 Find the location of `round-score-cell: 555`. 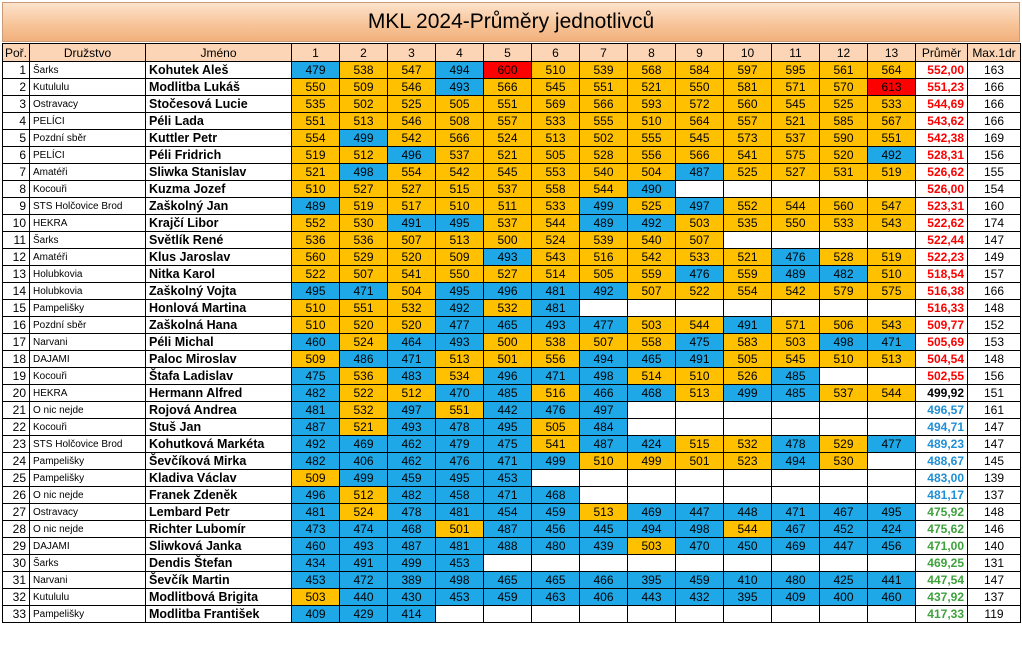

round-score-cell: 555 is located at coordinates (651, 138).